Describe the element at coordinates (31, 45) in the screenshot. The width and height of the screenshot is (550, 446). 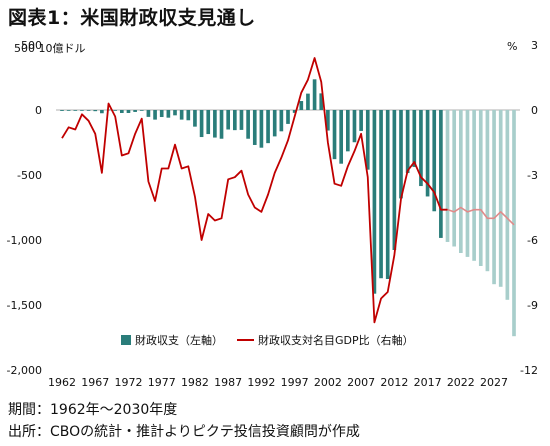
I see `left-axis-tick-label: 500` at that location.